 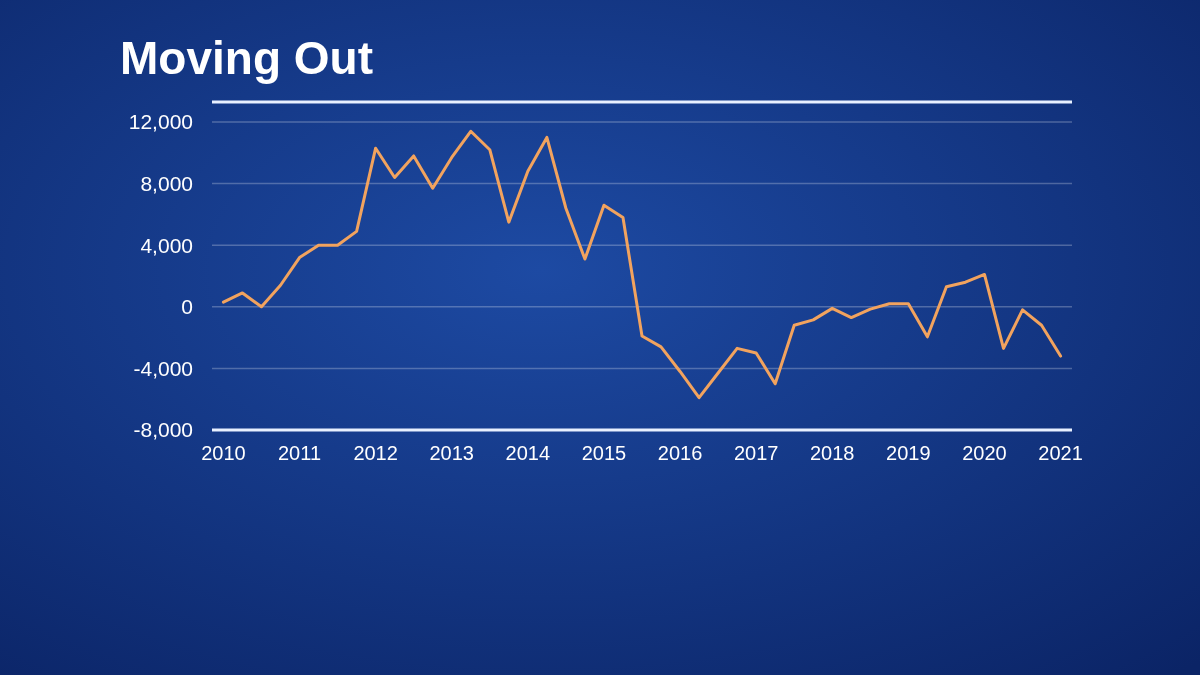 I want to click on y-tick-label: 0, so click(x=187, y=307).